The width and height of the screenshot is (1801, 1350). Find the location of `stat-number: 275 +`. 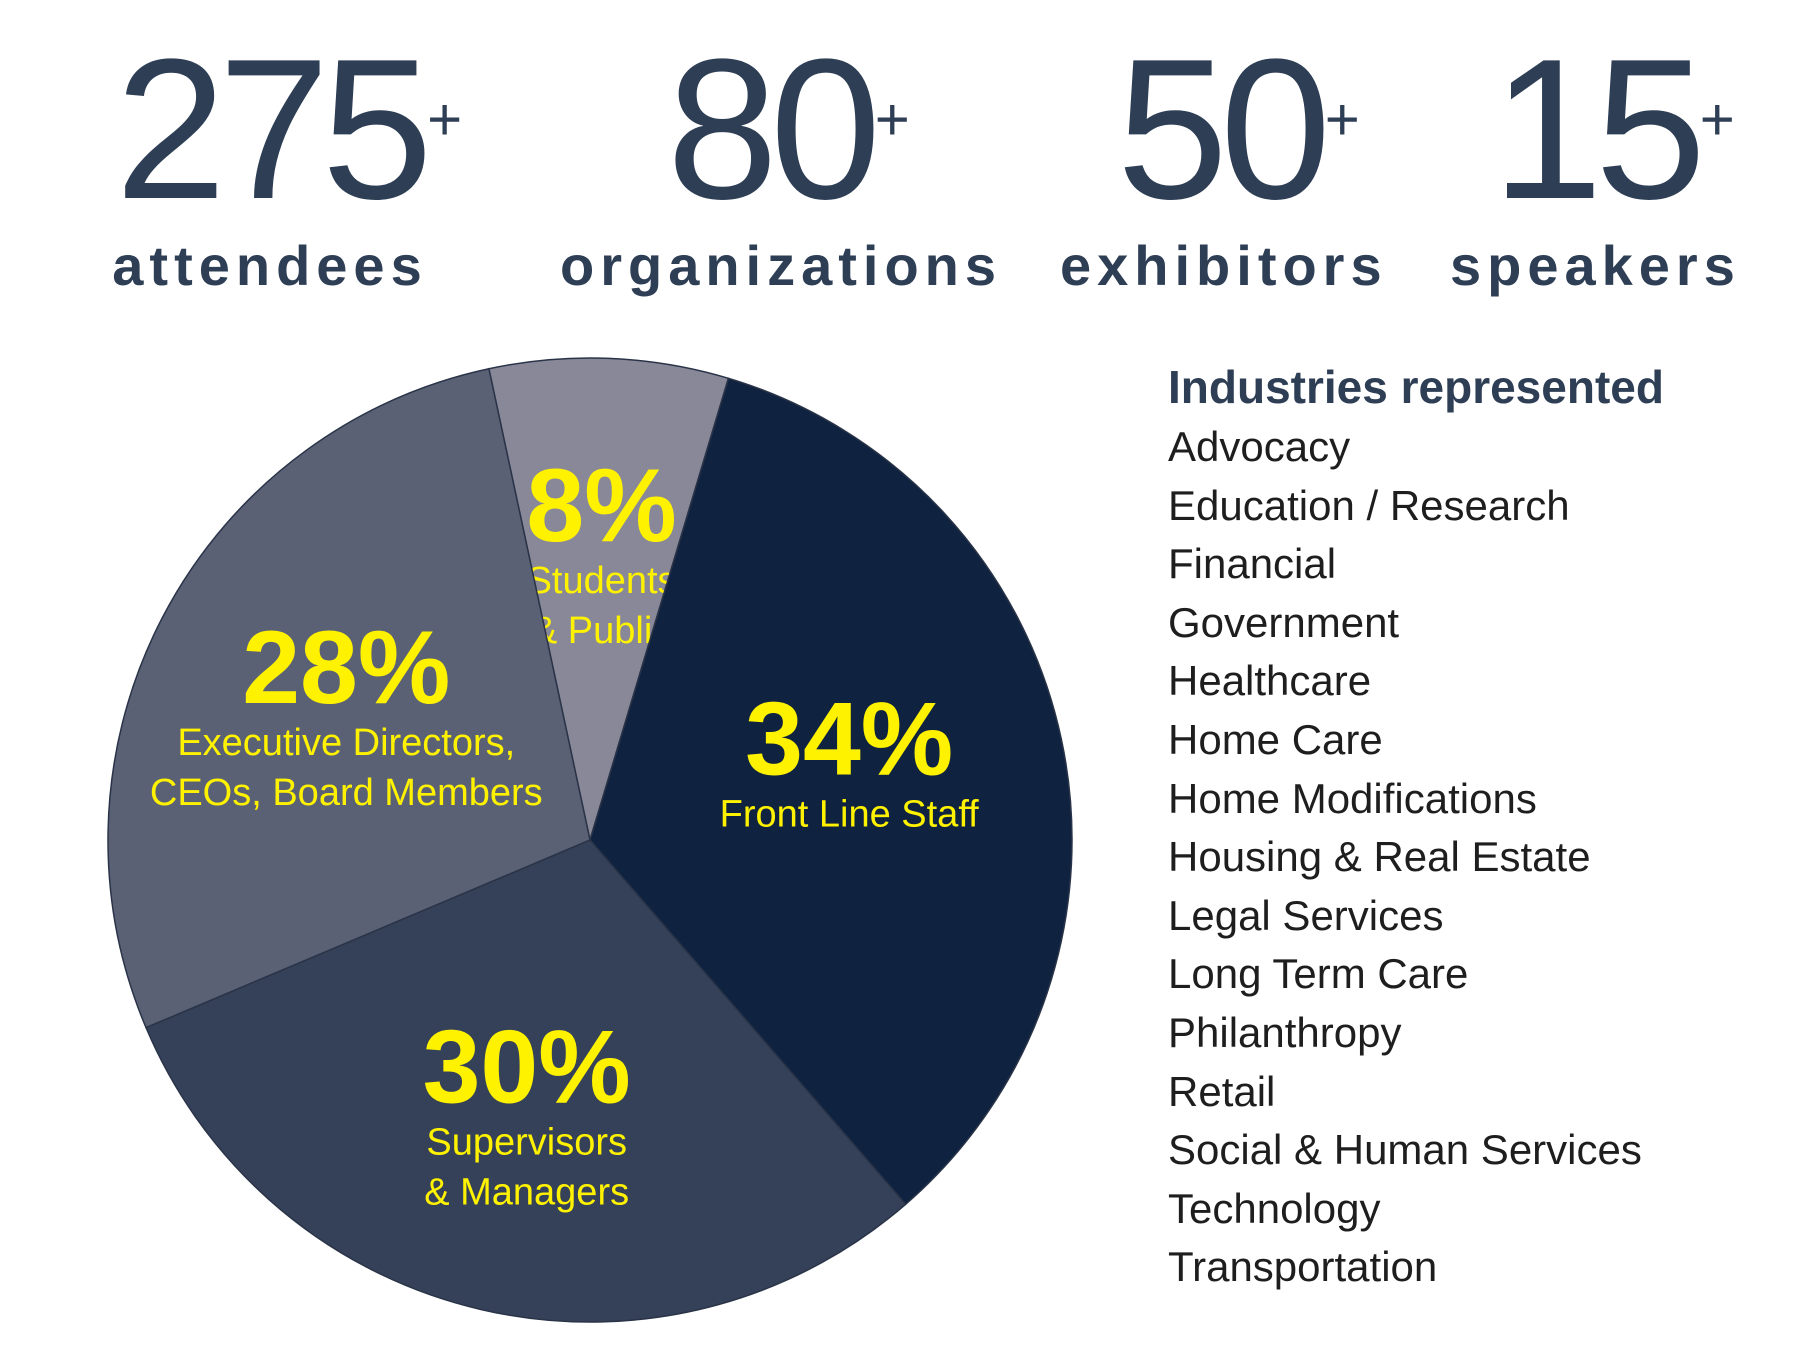

stat-number: 275 + is located at coordinates (288, 130).